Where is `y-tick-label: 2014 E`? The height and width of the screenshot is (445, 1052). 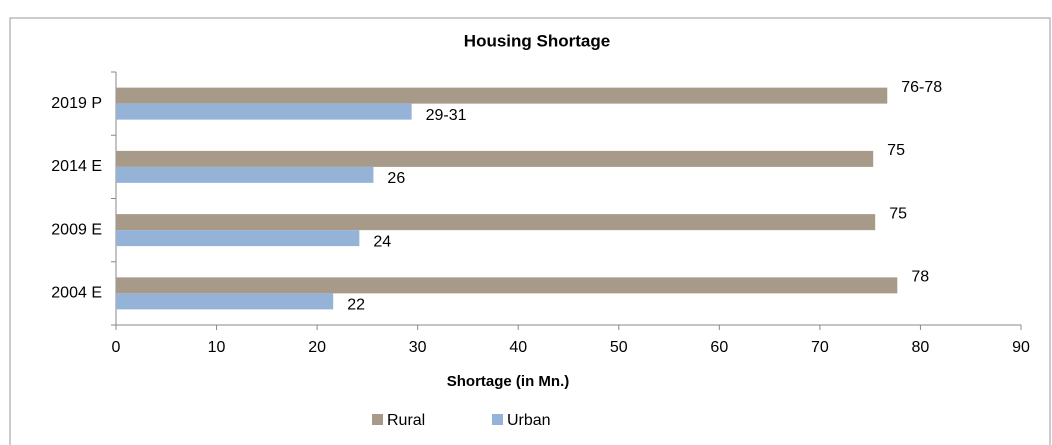 y-tick-label: 2014 E is located at coordinates (76, 166).